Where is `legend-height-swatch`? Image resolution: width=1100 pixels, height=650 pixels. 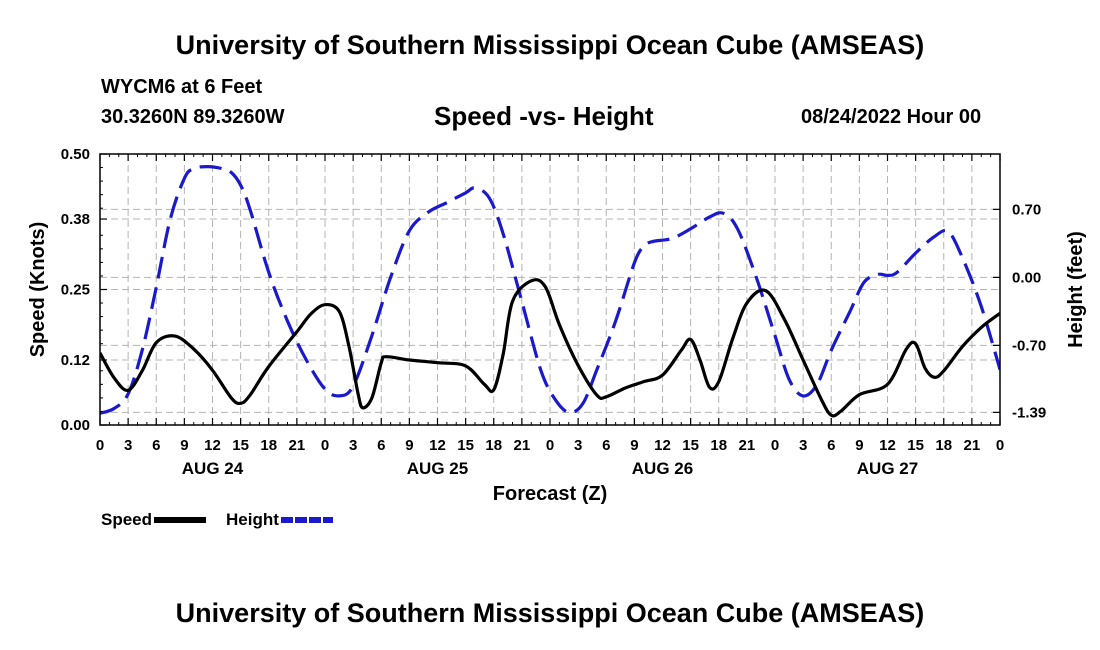
legend-height-swatch is located at coordinates (306, 520).